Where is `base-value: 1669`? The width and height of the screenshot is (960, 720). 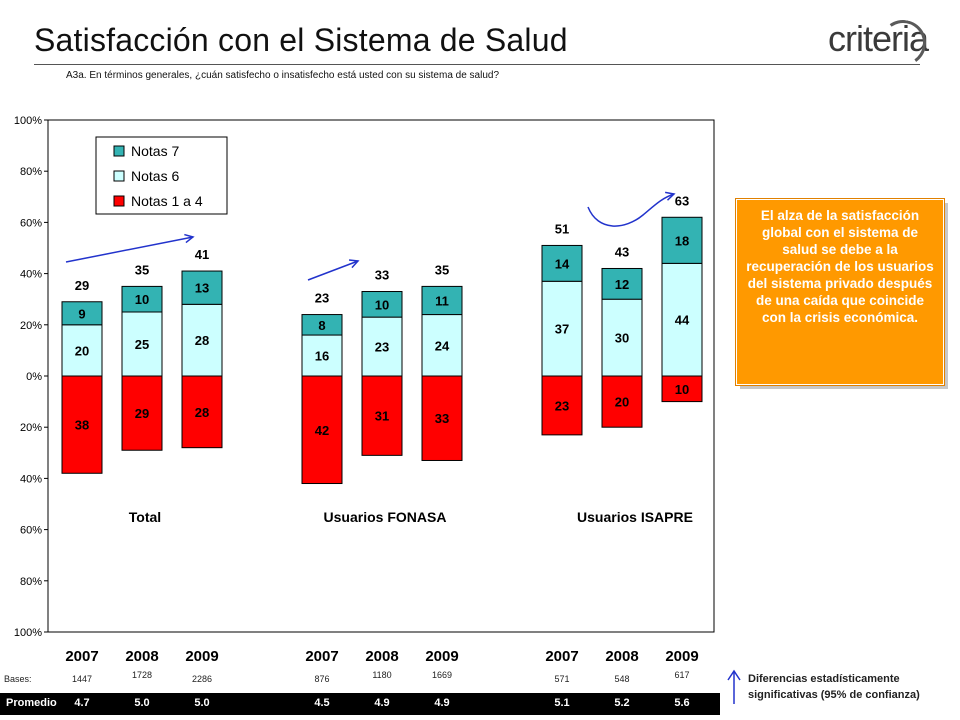 base-value: 1669 is located at coordinates (442, 675).